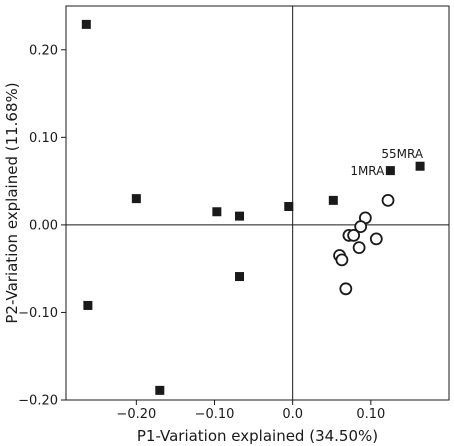 Image resolution: width=454 pixels, height=446 pixels. What do you see at coordinates (250, 411) in the screenshot?
I see `x-axis-ticks: −0.20 −0.10 0.0 0.10` at bounding box center [250, 411].